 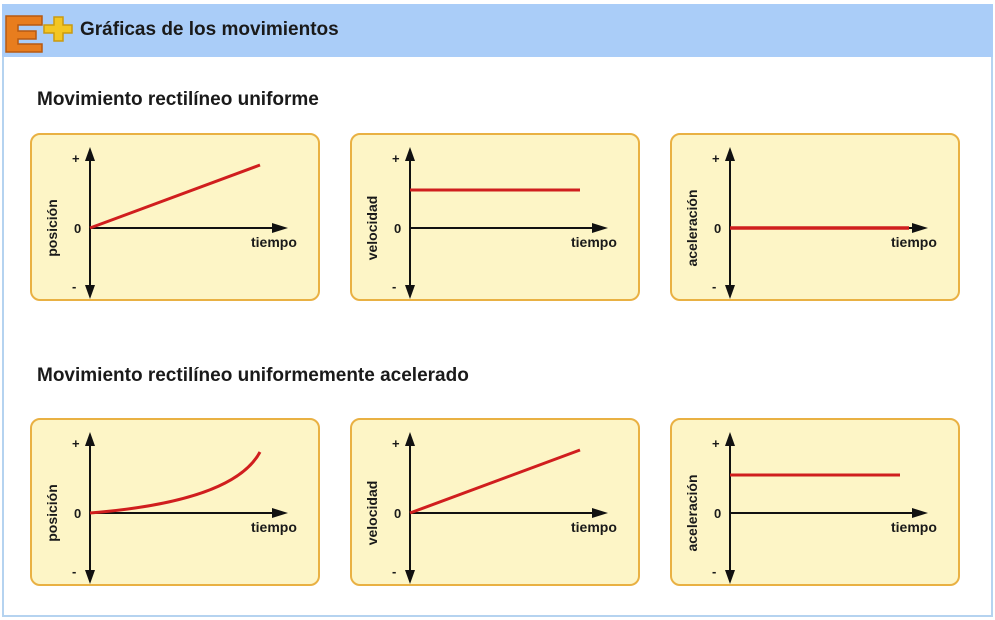 What do you see at coordinates (39, 34) in the screenshot?
I see `e-plus-logo-icon` at bounding box center [39, 34].